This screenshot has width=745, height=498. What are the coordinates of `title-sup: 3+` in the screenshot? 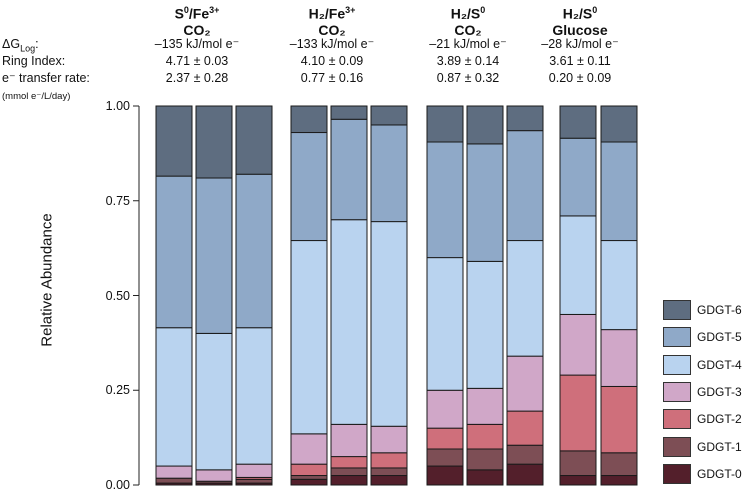 It's located at (214, 10).